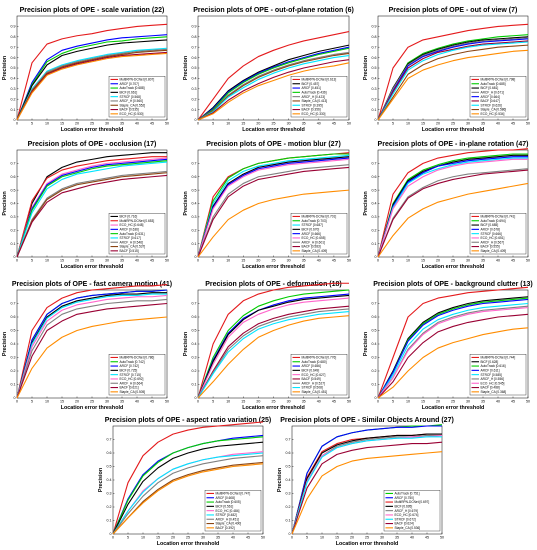 This screenshot has height=550, width=537. I want to click on legend-entry: BACF [0.392], so click(225, 528).